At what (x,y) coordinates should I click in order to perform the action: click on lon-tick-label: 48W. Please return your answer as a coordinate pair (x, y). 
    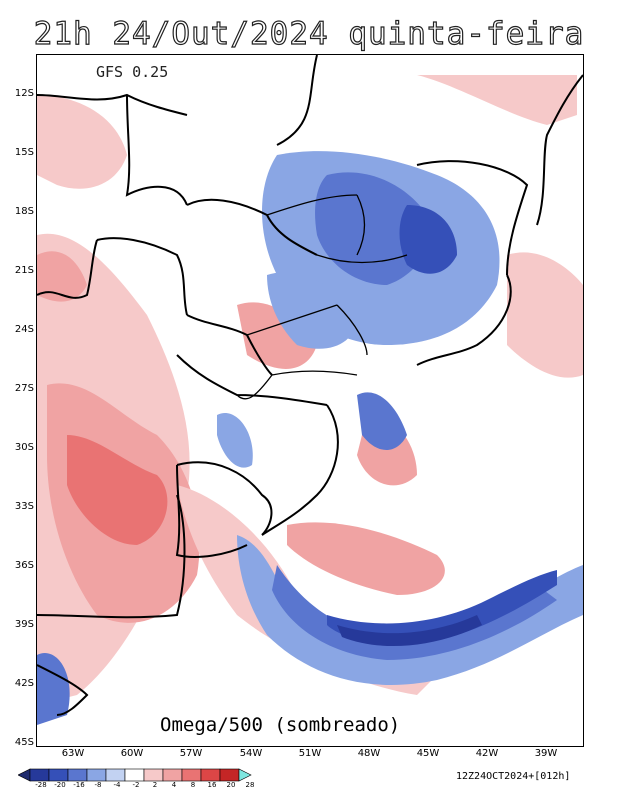
    Looking at the image, I should click on (369, 753).